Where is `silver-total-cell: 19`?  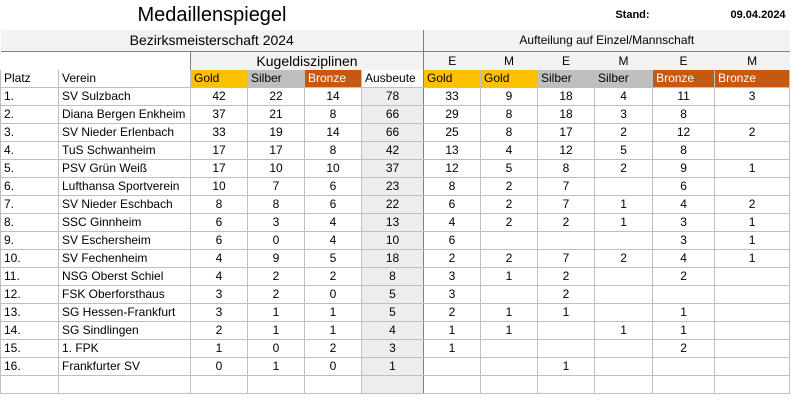 silver-total-cell: 19 is located at coordinates (276, 132).